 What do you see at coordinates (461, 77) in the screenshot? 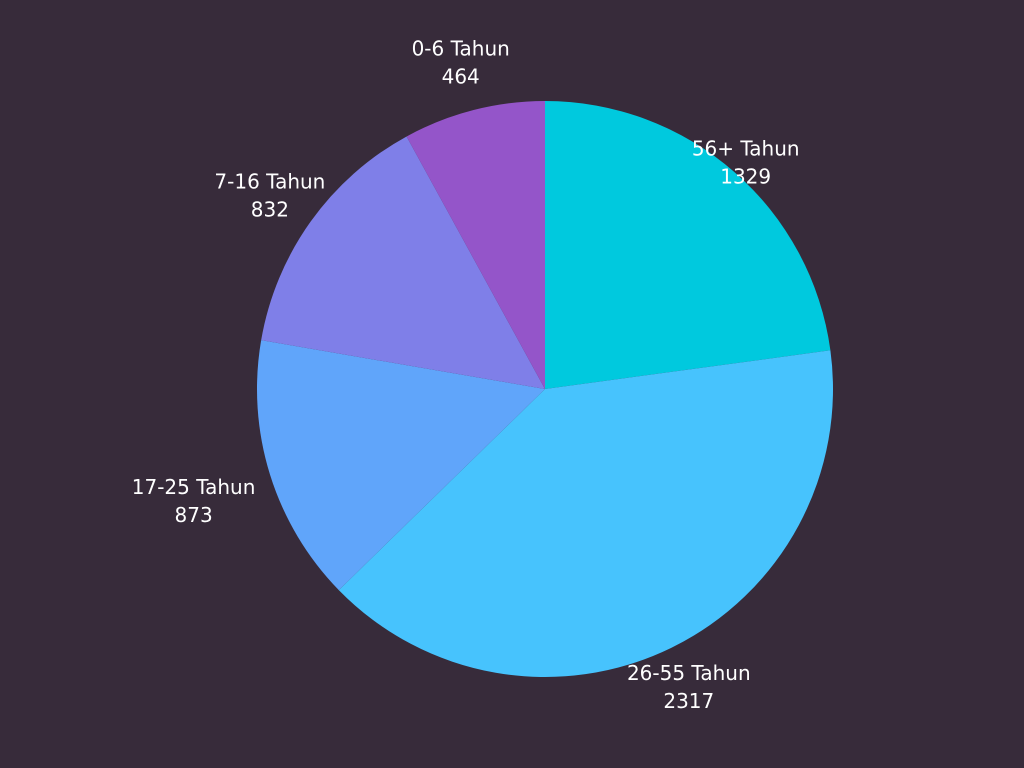
I see `slice-value-label: 464` at bounding box center [461, 77].